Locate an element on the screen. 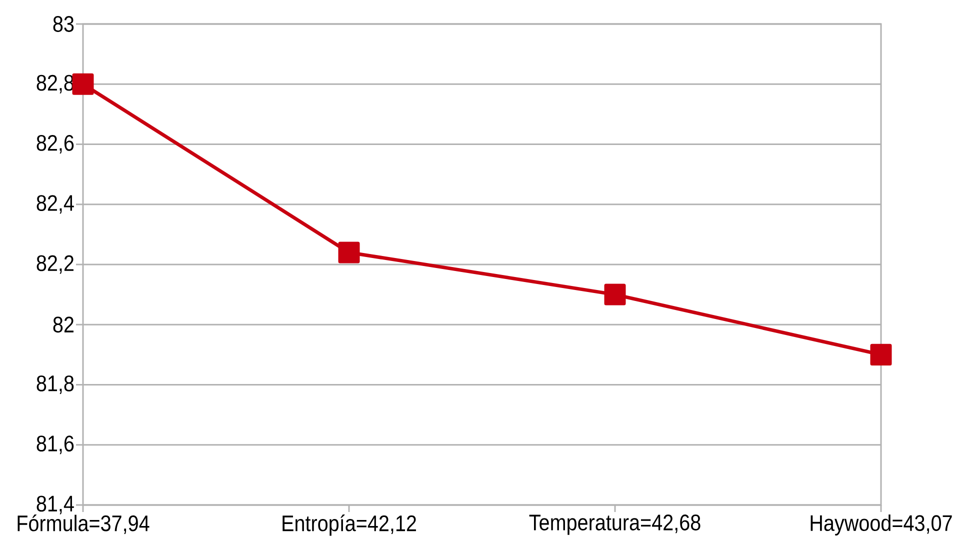  x-tick-label: Entropía=42,12 is located at coordinates (349, 525).